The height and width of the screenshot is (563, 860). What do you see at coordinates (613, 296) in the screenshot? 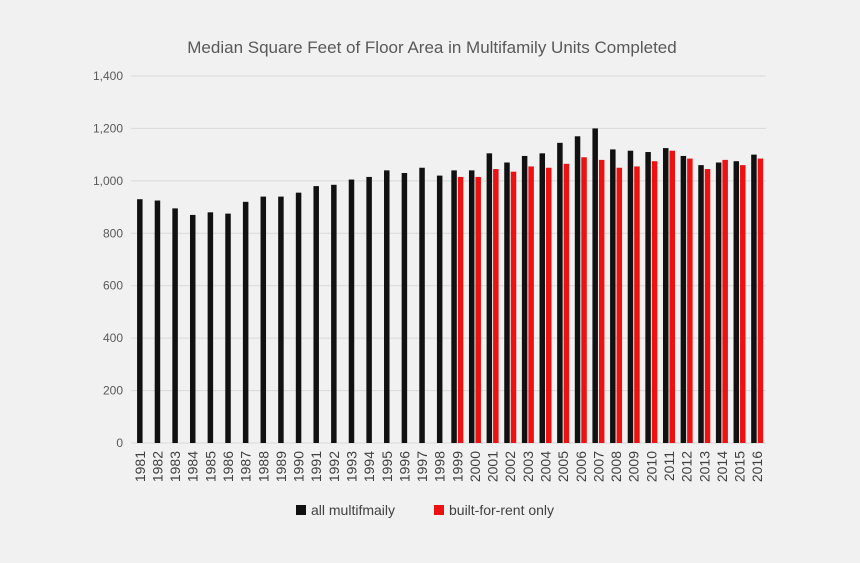
I see `bar-all-multifamily-2008` at bounding box center [613, 296].